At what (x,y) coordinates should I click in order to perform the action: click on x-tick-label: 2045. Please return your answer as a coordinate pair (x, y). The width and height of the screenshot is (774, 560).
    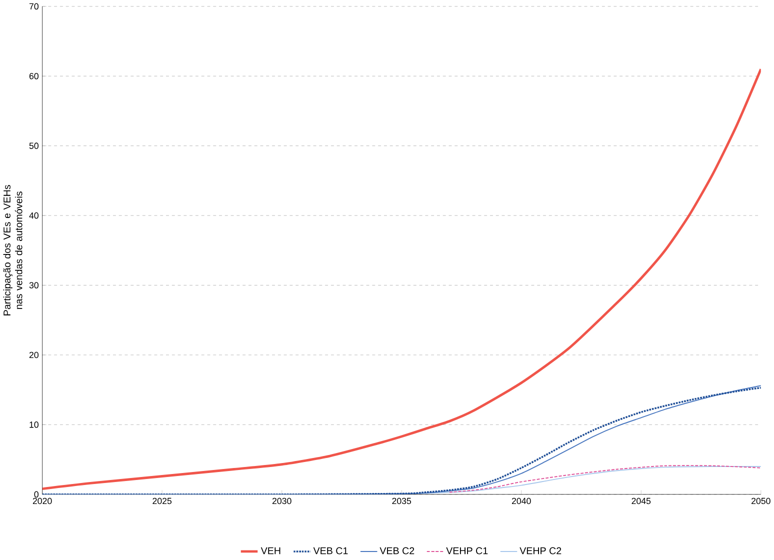
    Looking at the image, I should click on (641, 501).